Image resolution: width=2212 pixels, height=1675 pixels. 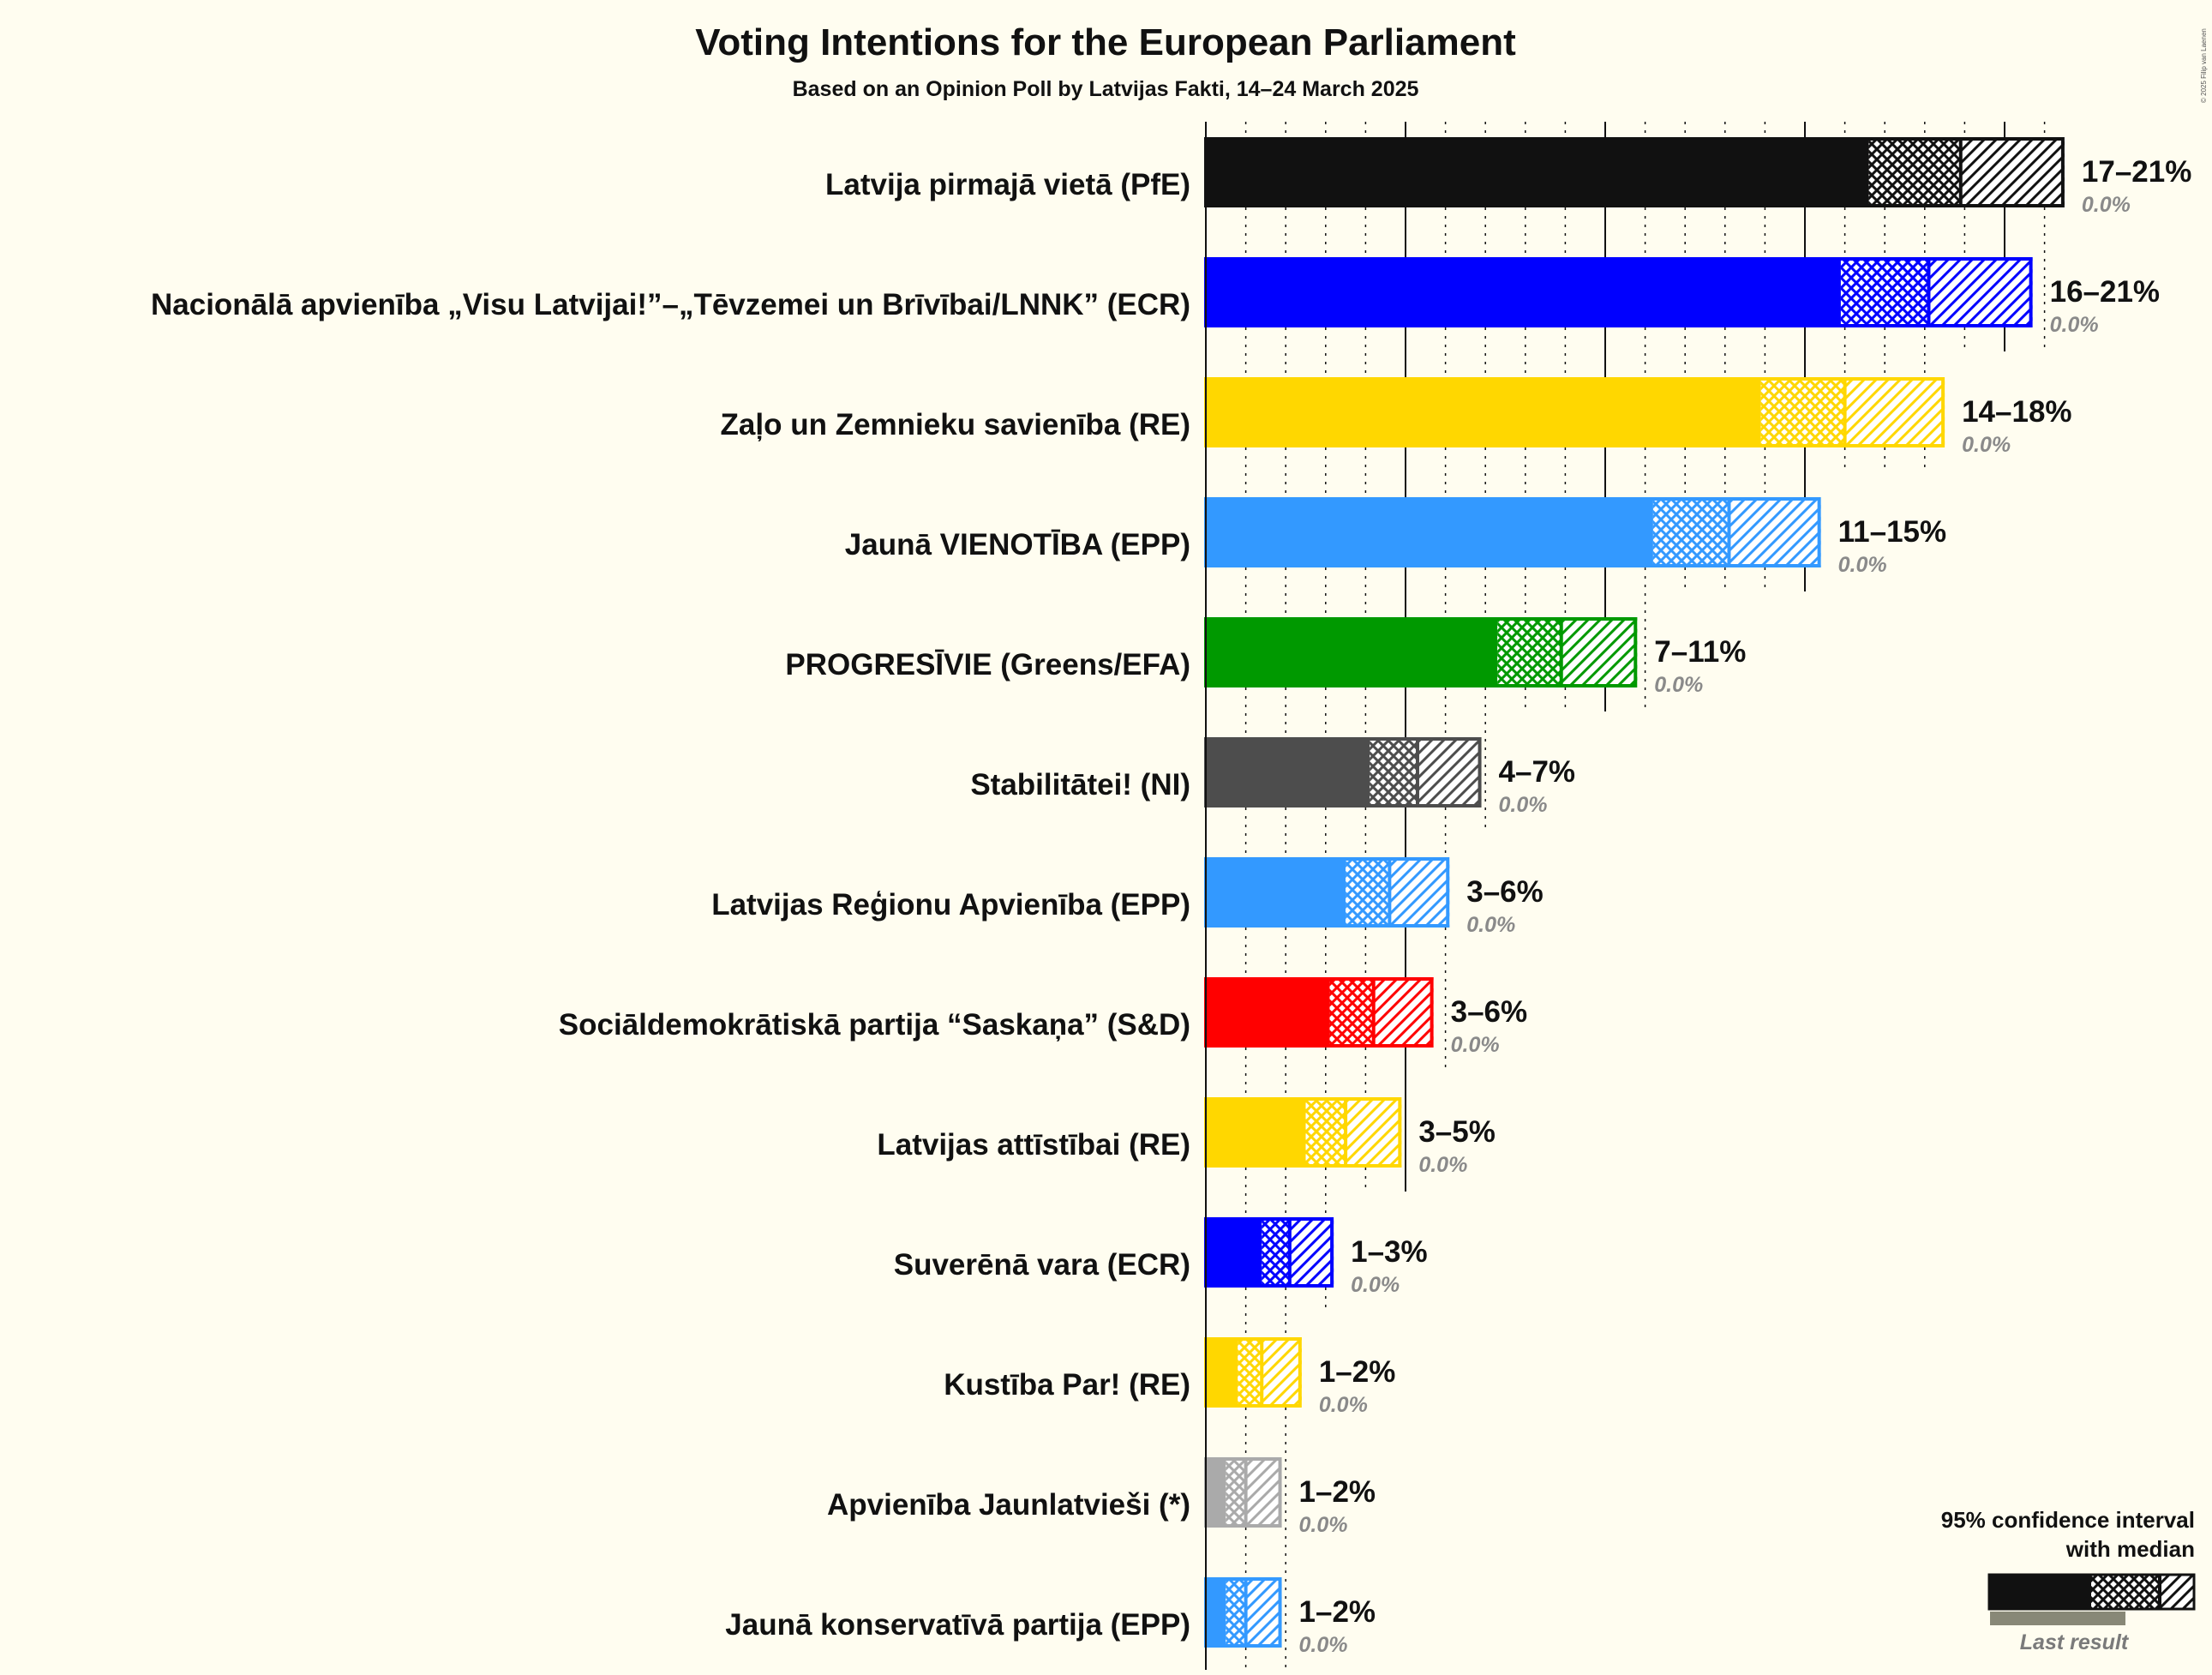 What do you see at coordinates (1042, 1265) in the screenshot?
I see `party-label: Suverēnā vara (ECR)` at bounding box center [1042, 1265].